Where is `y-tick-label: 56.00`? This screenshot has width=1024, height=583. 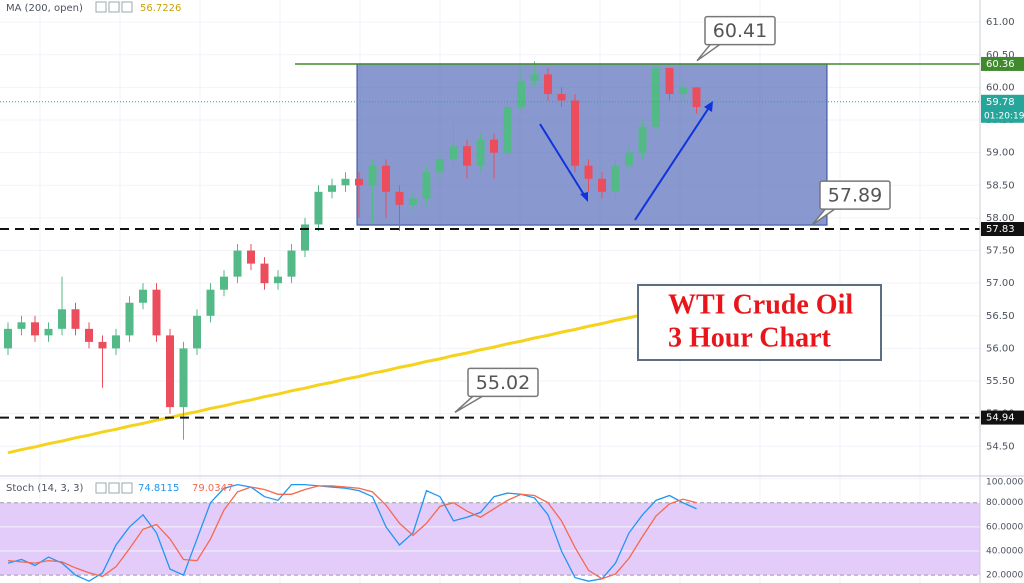
y-tick-label: 56.00 is located at coordinates (1000, 348).